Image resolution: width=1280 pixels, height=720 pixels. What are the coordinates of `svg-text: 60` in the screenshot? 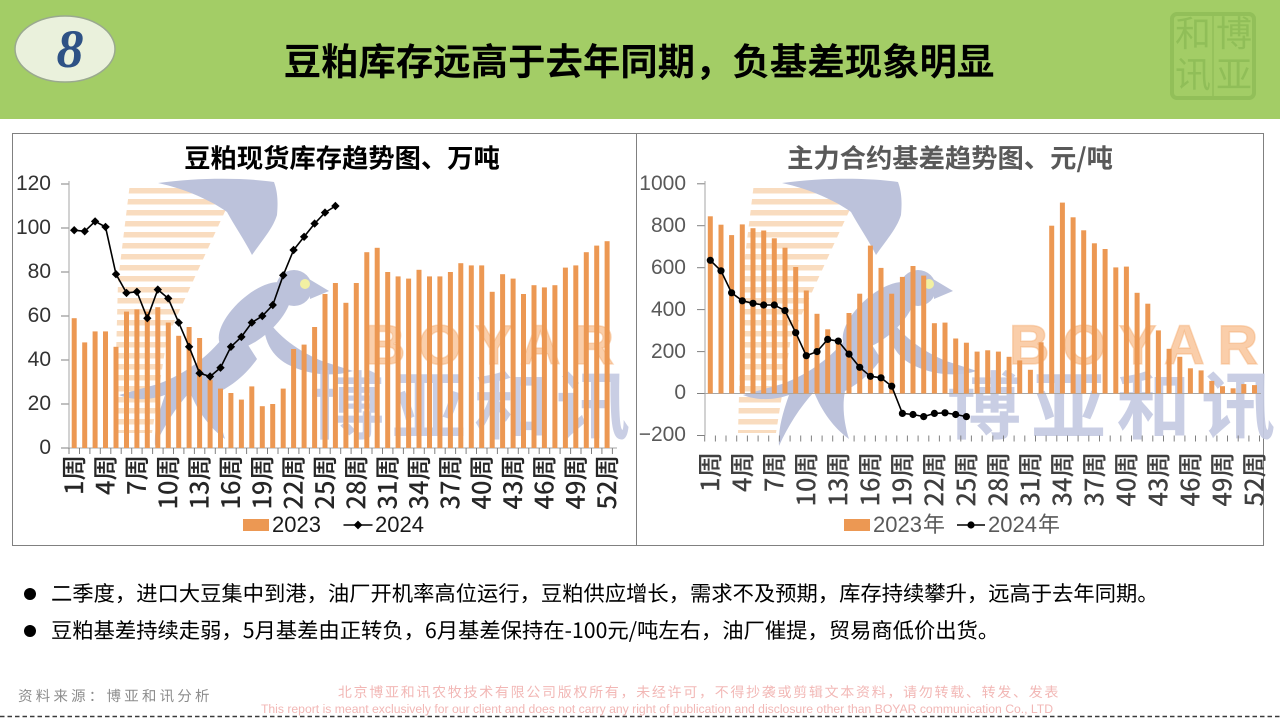 It's located at (39, 315).